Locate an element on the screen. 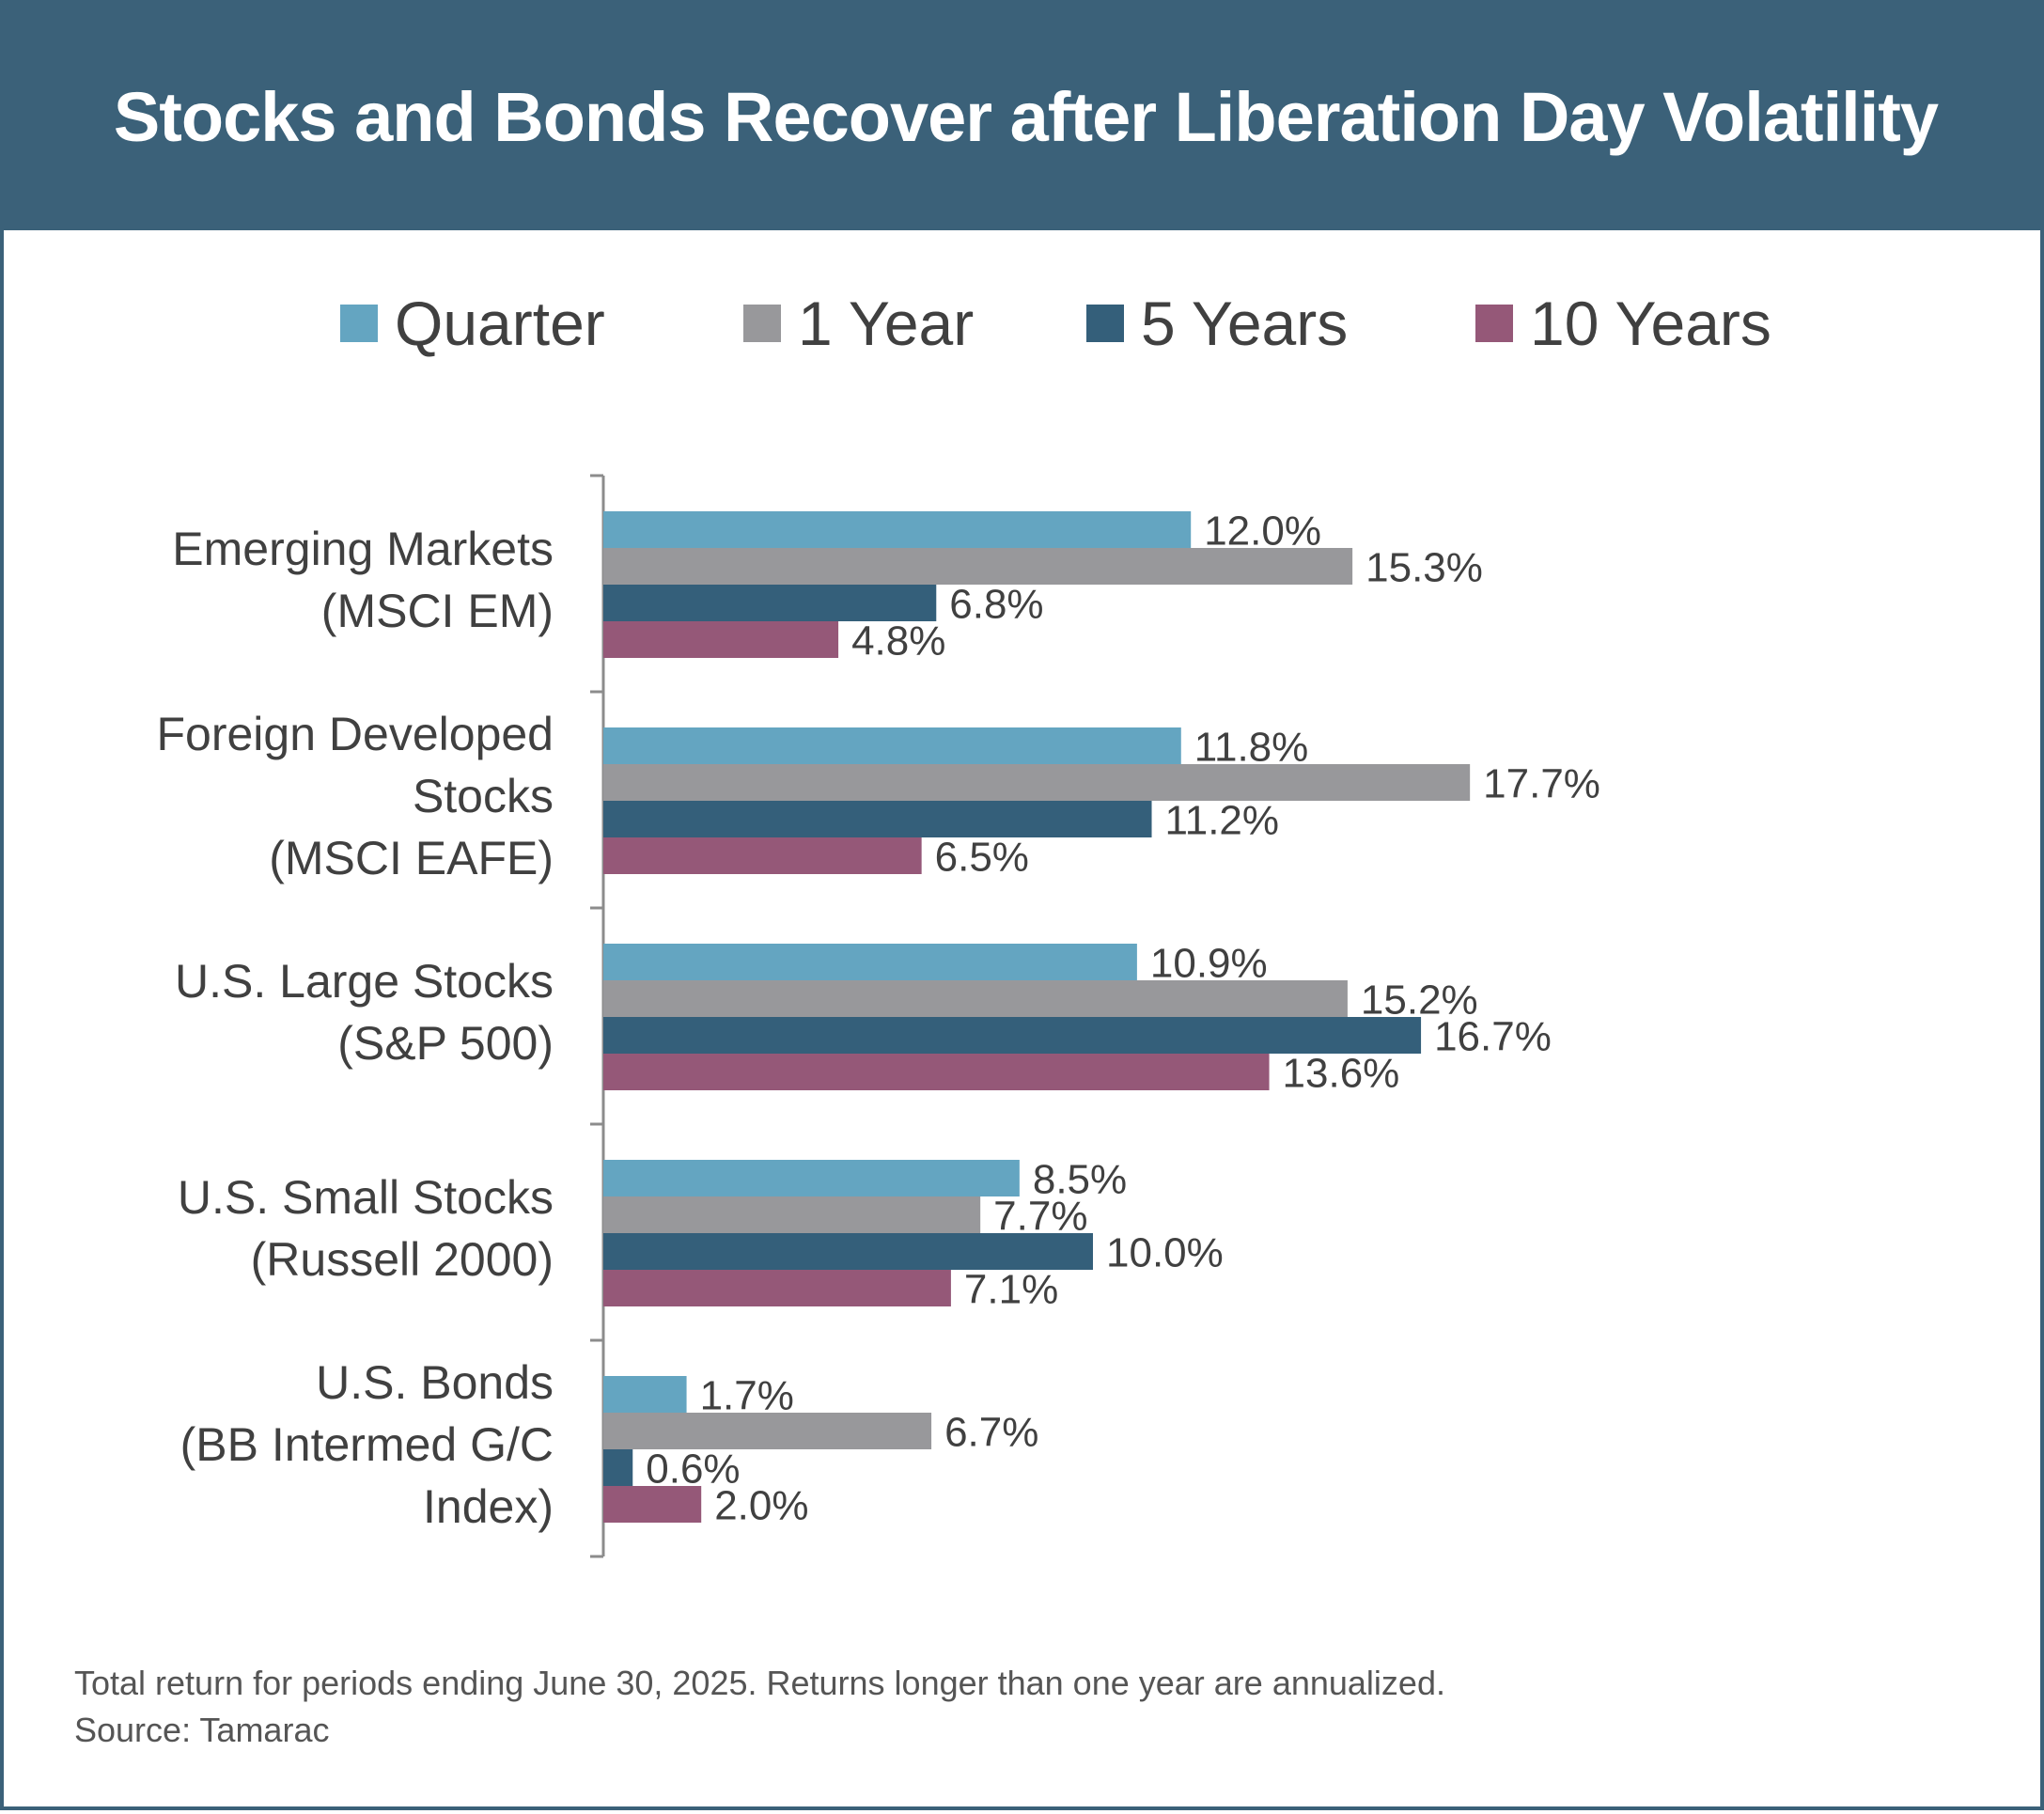 The width and height of the screenshot is (2044, 1814). data-label: 7.1% is located at coordinates (1011, 1290).